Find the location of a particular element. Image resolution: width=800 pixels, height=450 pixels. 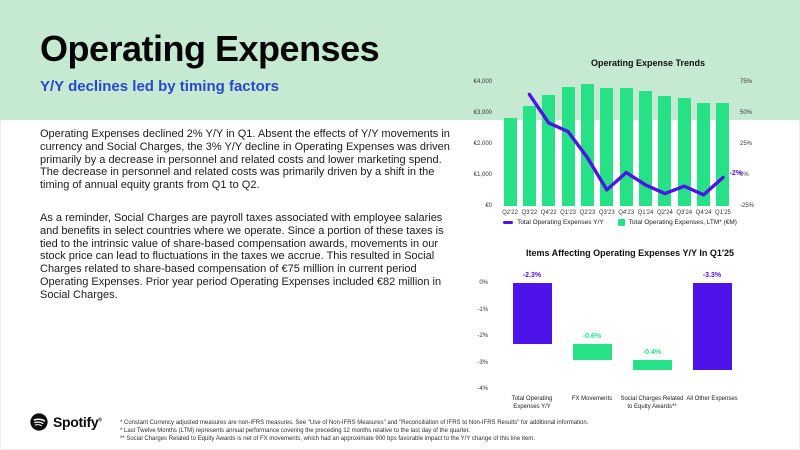

y-axis-tick: -1% is located at coordinates (482, 309).